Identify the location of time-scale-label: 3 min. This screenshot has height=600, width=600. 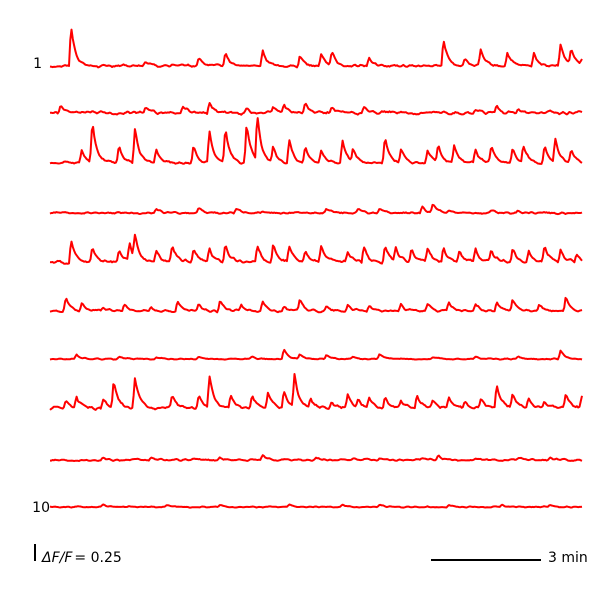
(568, 558).